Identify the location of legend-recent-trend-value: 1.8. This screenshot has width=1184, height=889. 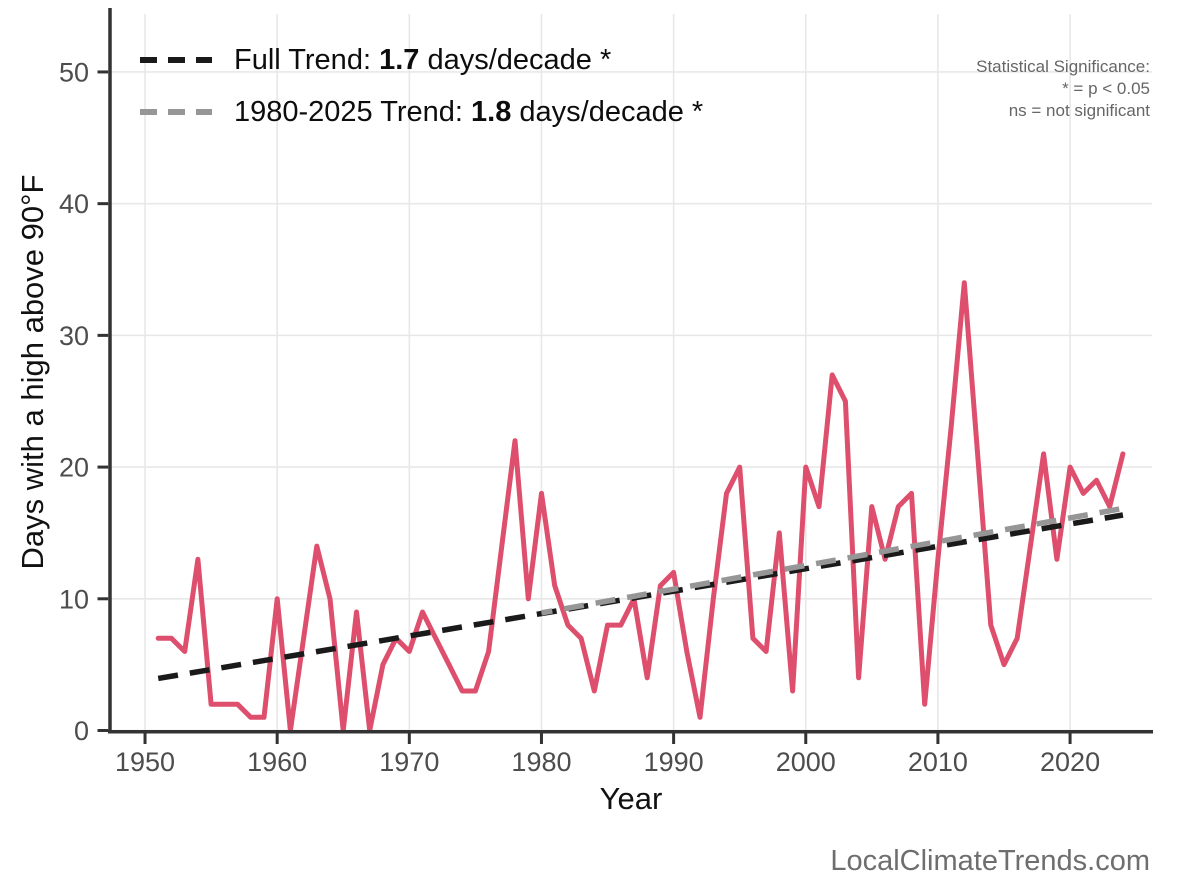
(491, 111).